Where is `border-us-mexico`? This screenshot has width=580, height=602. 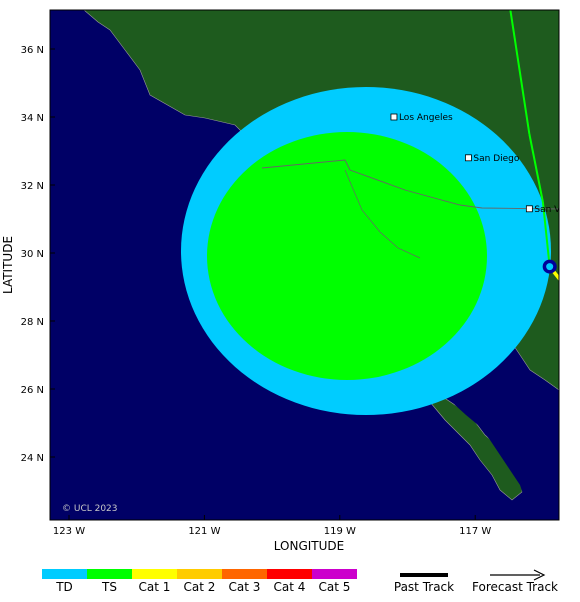
border-us-mexico is located at coordinates (410, 184).